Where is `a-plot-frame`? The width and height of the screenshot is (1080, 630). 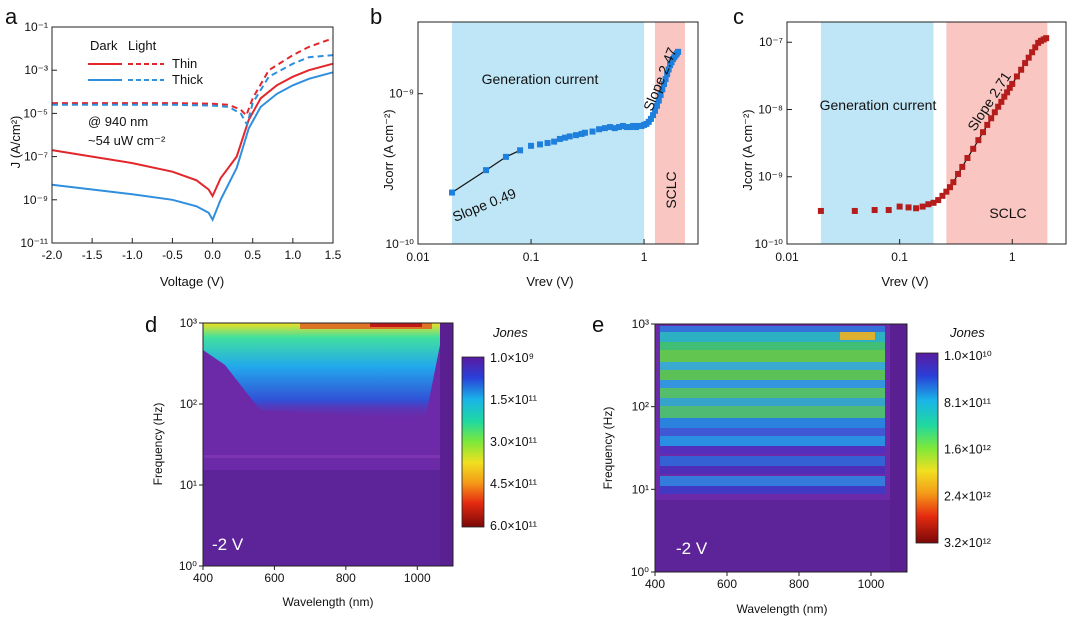 a-plot-frame is located at coordinates (192, 135).